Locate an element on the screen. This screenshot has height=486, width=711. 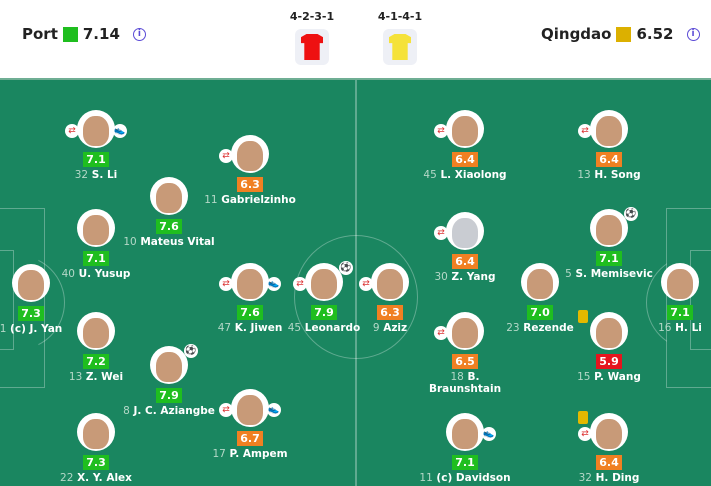
player-label: 45 L. Xiaolong is located at coordinates (465, 175).